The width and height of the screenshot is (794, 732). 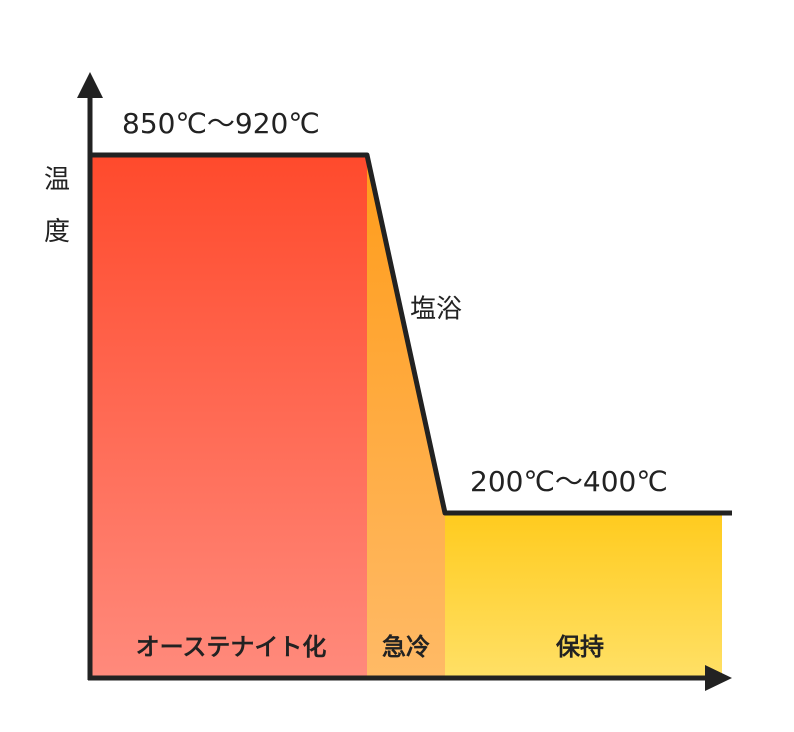 What do you see at coordinates (583, 595) in the screenshot?
I see `hold-region` at bounding box center [583, 595].